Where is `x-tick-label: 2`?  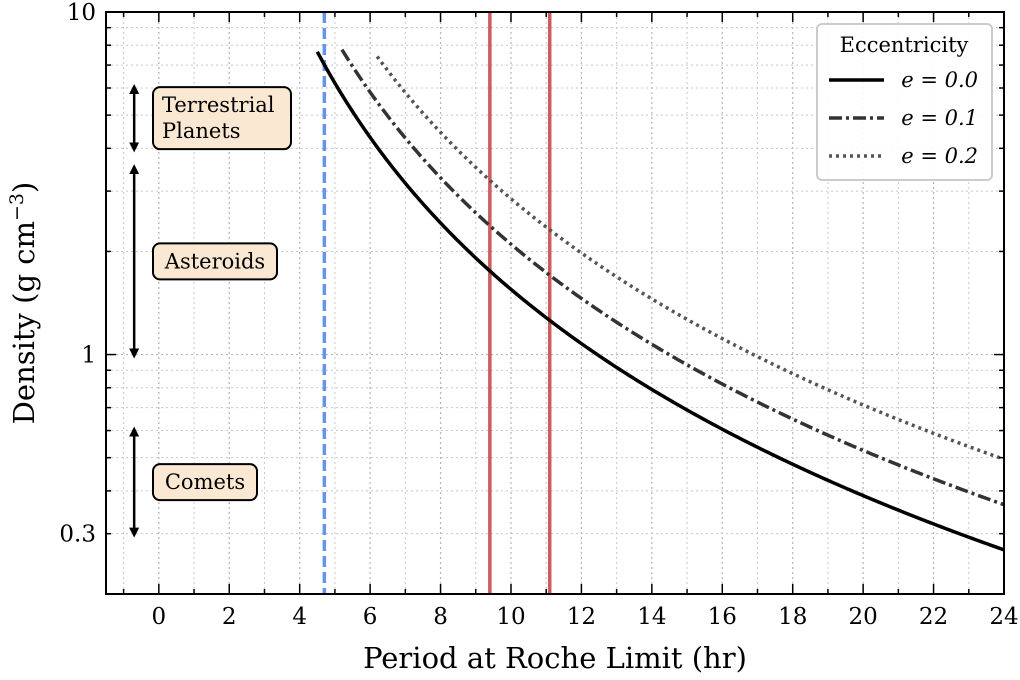 x-tick-label: 2 is located at coordinates (229, 617).